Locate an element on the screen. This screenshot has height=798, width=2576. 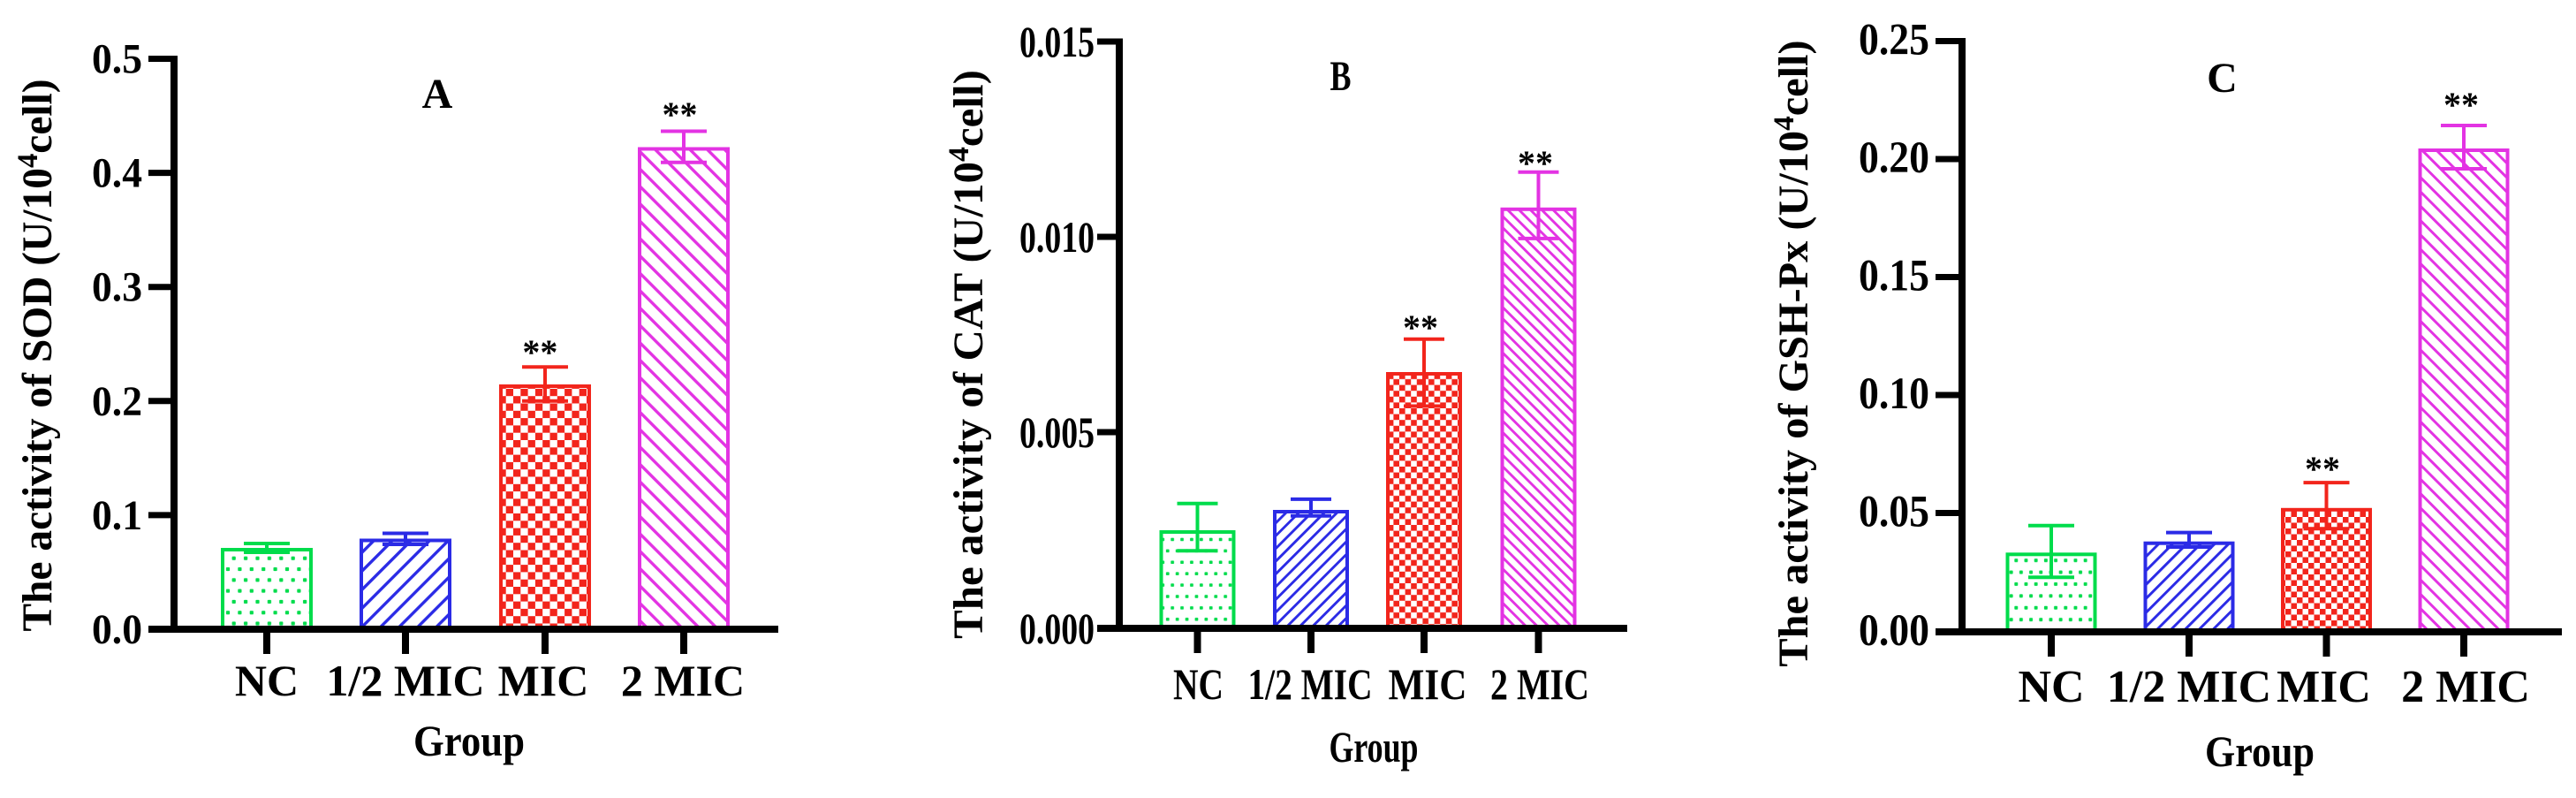
svg-text: 0.2 is located at coordinates (117, 401).